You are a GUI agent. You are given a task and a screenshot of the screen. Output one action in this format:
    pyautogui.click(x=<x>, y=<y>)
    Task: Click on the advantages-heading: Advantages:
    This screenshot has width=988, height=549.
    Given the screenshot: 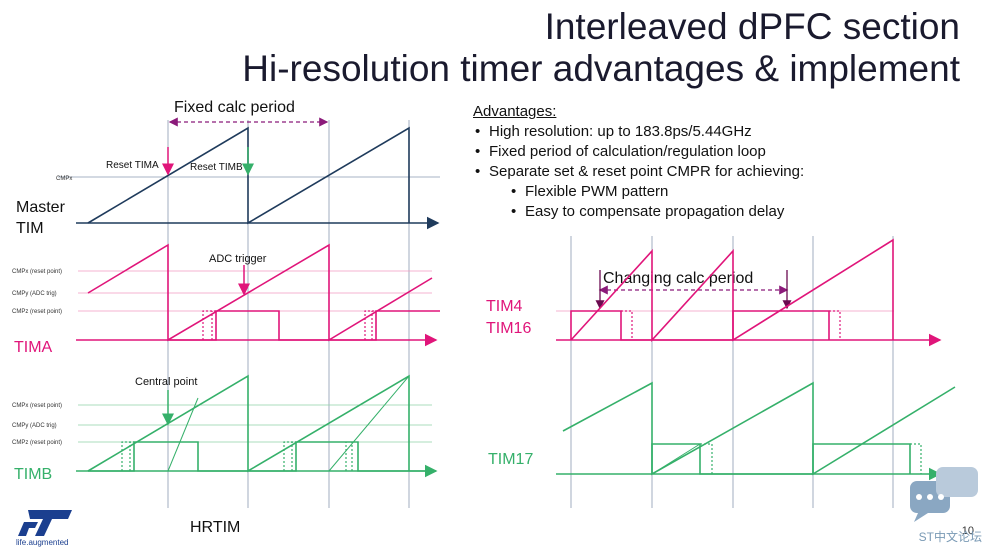 What is the action you would take?
    pyautogui.click(x=515, y=111)
    